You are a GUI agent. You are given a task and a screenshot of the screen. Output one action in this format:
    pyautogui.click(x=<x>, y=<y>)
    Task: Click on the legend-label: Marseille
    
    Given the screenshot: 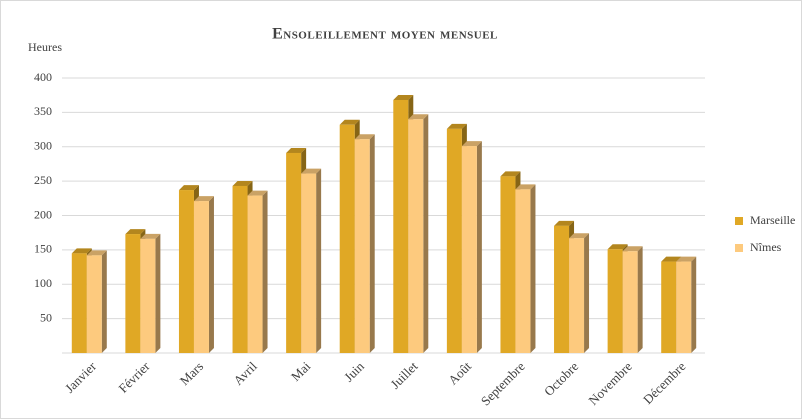 What is the action you would take?
    pyautogui.click(x=772, y=220)
    